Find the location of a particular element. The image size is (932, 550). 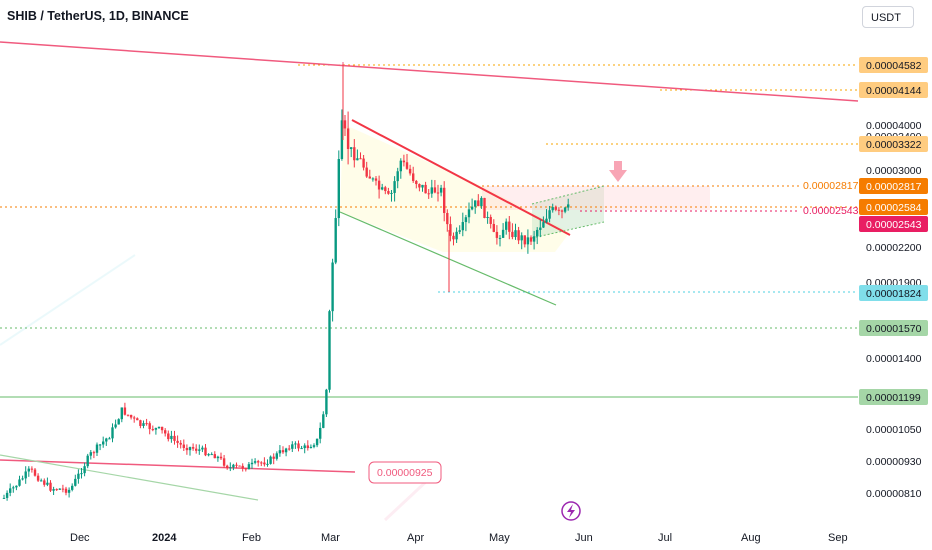

low-callout: 0.00000925 is located at coordinates (405, 472).